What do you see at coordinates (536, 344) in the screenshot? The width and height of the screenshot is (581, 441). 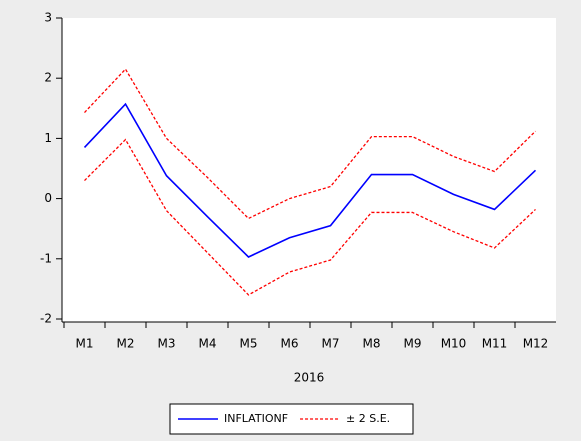 I see `x-tick-label: M12` at bounding box center [536, 344].